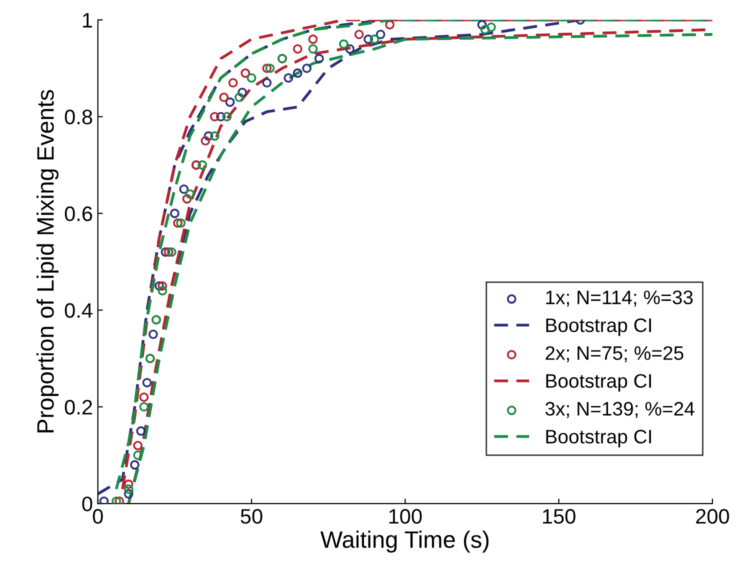 The image size is (736, 569). Describe the element at coordinates (559, 516) in the screenshot. I see `x-tick-label: 150` at that location.